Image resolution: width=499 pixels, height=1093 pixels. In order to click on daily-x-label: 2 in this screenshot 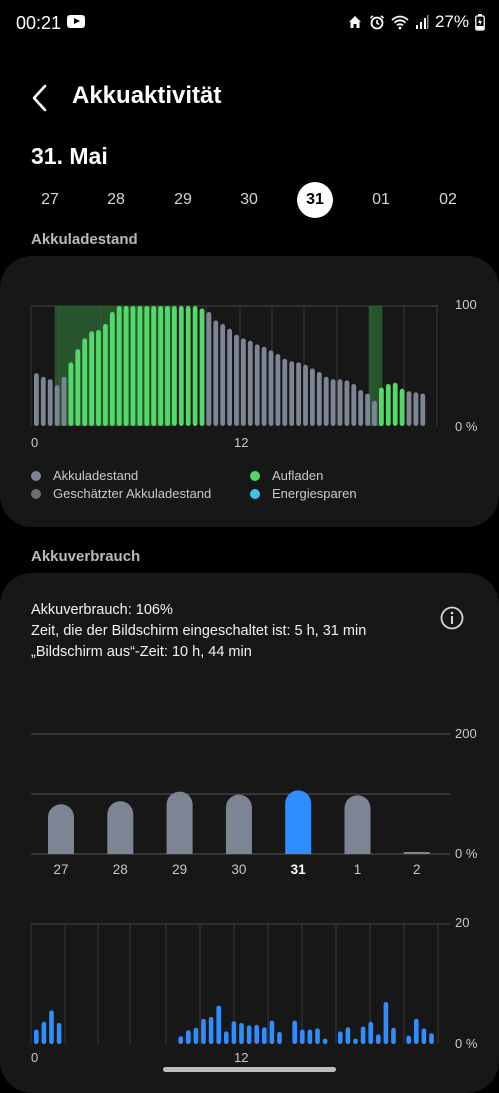, I will do `click(417, 869)`.